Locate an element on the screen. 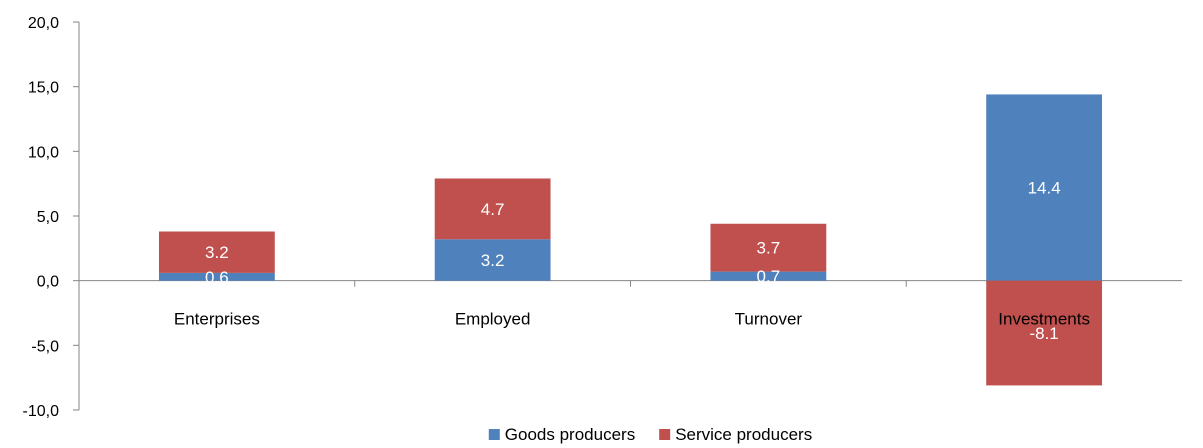 The width and height of the screenshot is (1203, 448). data-label: 14.4 is located at coordinates (1044, 188).